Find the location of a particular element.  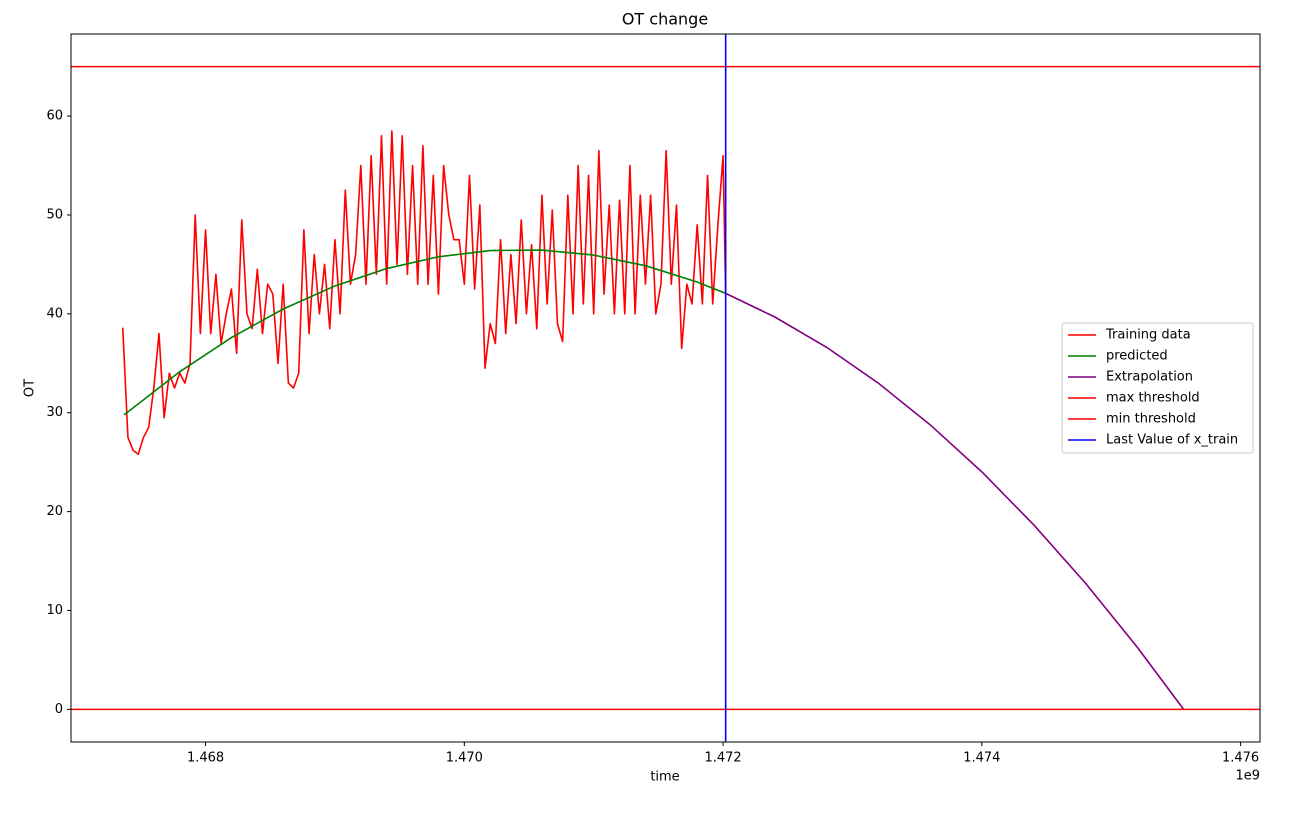

x-tick-label: 1.476 is located at coordinates (1240, 758).